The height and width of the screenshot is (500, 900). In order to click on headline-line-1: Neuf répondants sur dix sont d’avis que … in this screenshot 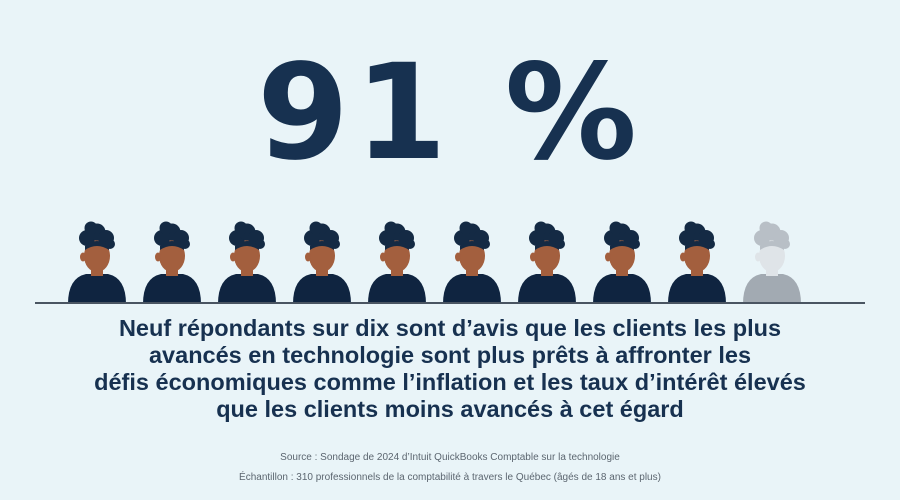, I will do `click(450, 328)`.